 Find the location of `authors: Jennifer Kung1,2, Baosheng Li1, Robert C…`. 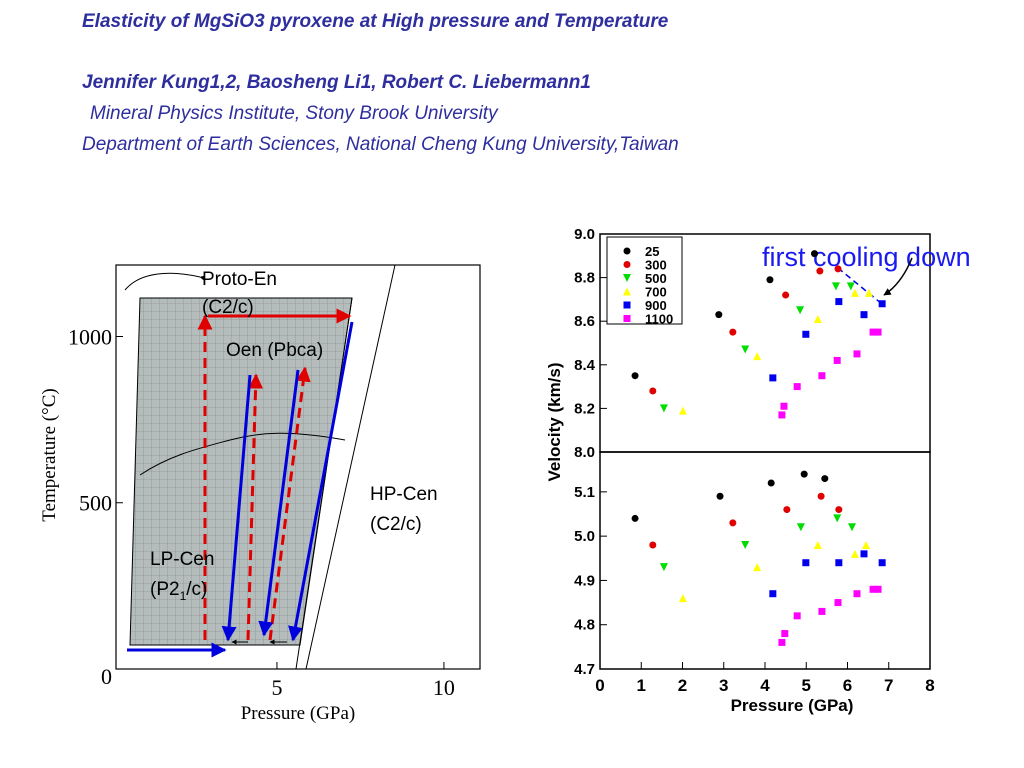

authors: Jennifer Kung1,2, Baosheng Li1, Robert C… is located at coordinates (336, 82).